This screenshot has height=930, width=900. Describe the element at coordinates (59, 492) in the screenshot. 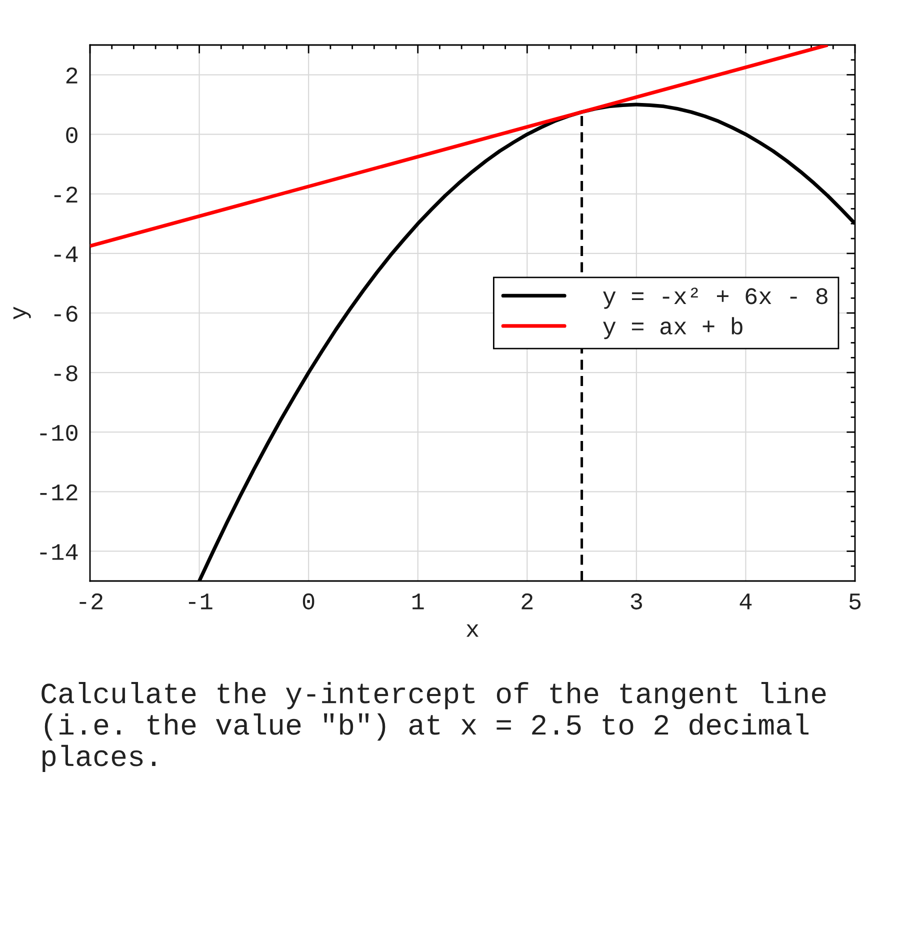

I see `y-tick-label: -12` at that location.